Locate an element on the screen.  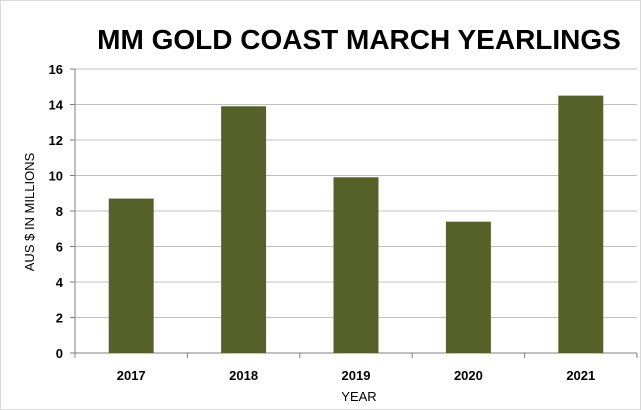
y-tick-label: 6 is located at coordinates (59, 247).